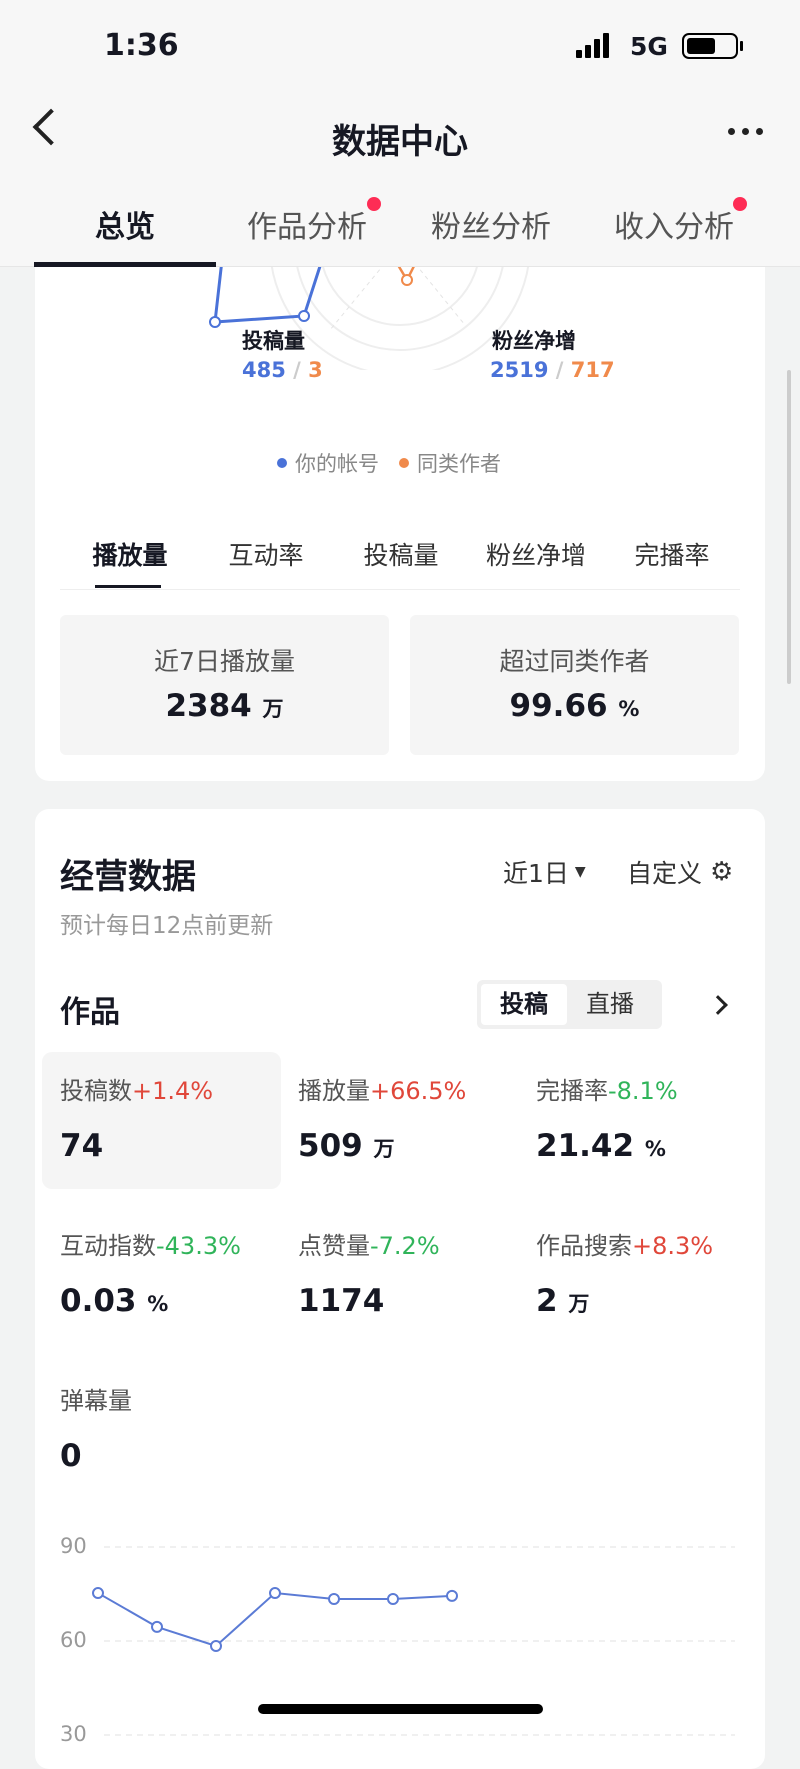 The width and height of the screenshot is (800, 1769). I want to click on metric-item: 投稿数+1.4% 74, so click(137, 1120).